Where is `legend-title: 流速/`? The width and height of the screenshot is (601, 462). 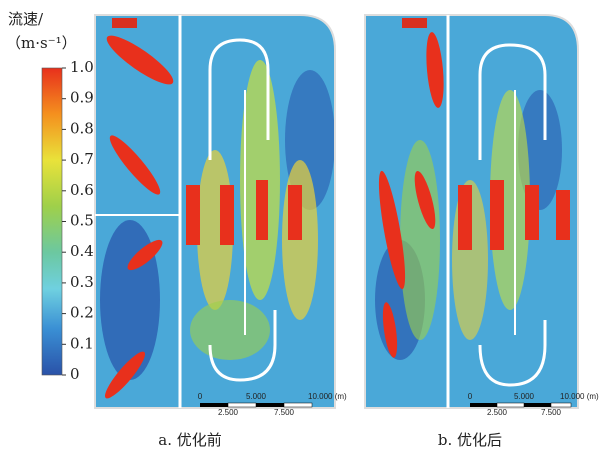
legend-title: 流速/ is located at coordinates (26, 19).